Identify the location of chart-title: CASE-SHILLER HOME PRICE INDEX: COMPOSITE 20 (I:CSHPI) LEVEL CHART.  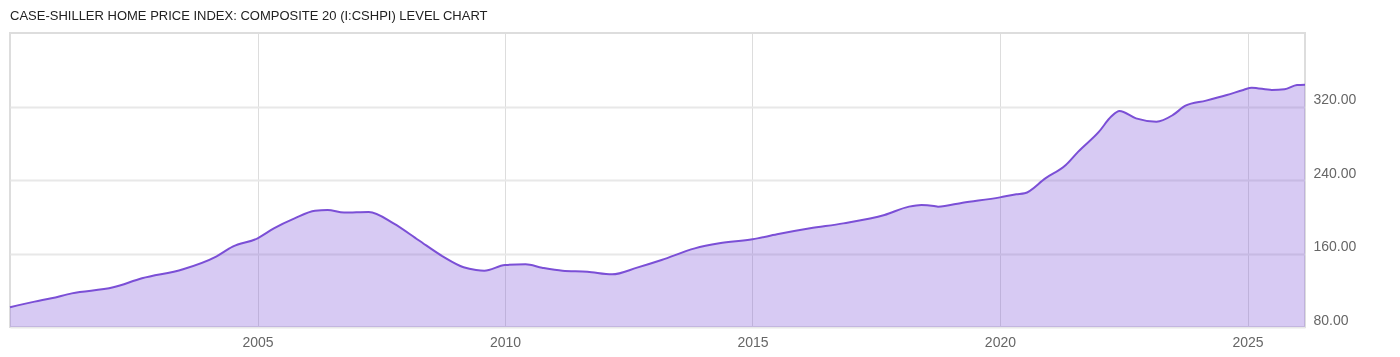
(249, 15).